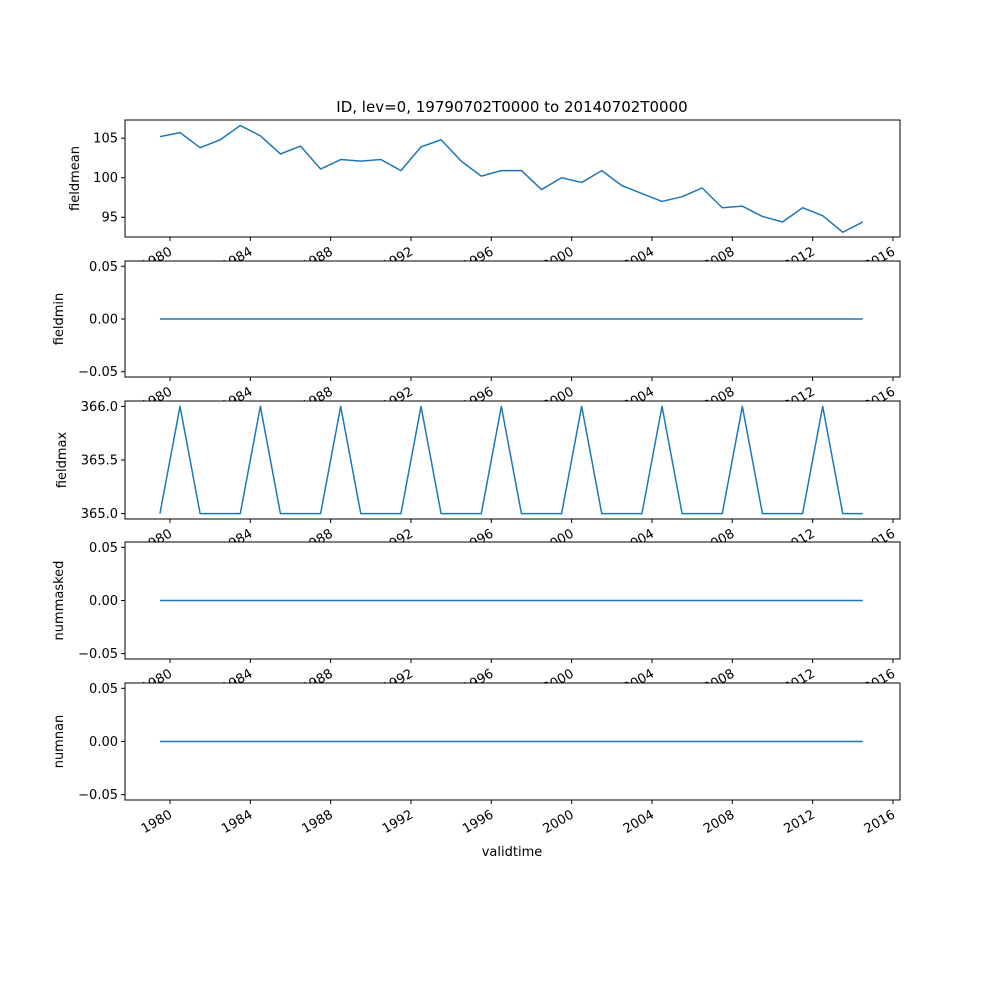 Image resolution: width=1000 pixels, height=1000 pixels. I want to click on x-tick-label: 1992, so click(398, 822).